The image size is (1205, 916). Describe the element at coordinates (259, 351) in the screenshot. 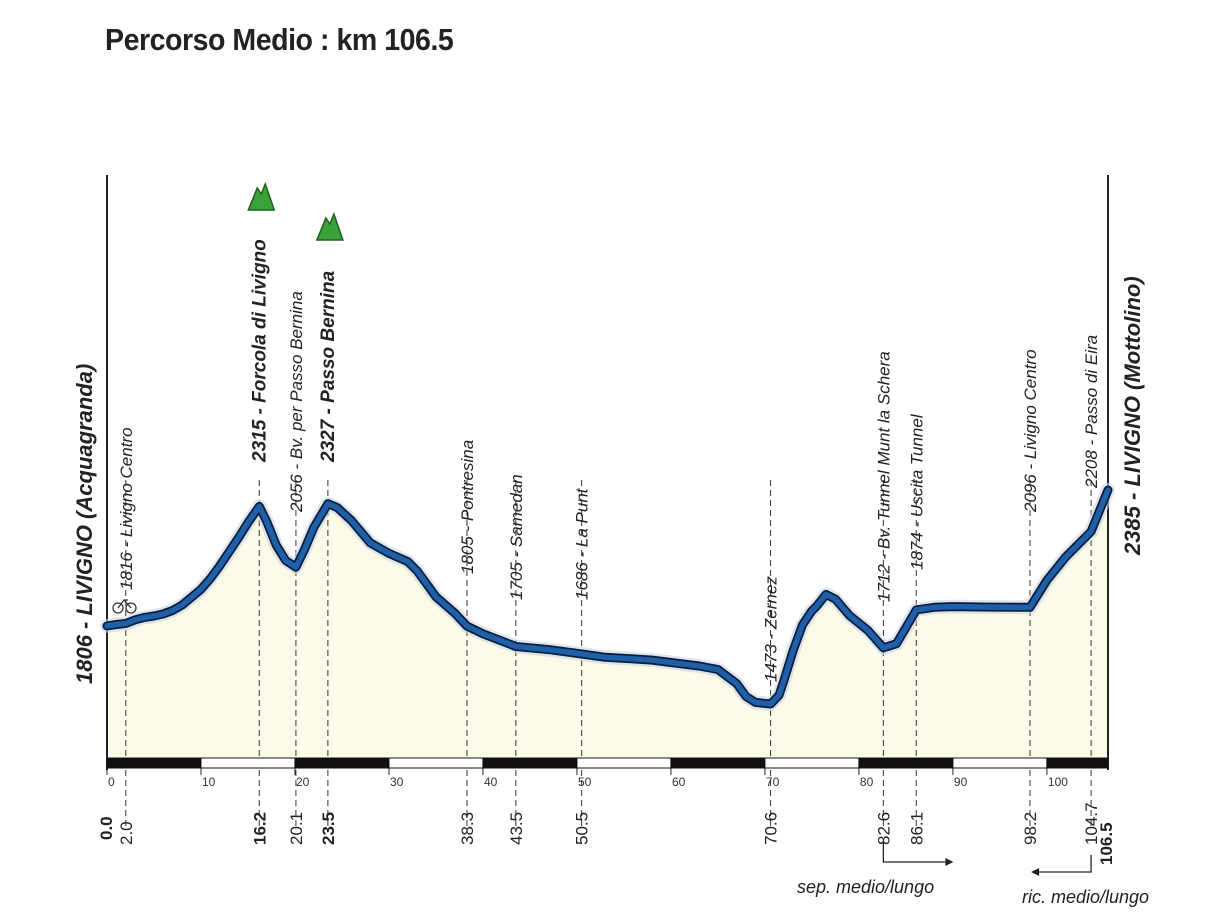

I see `waypoint-label-1: 2315 - Forcola di Livigno` at that location.